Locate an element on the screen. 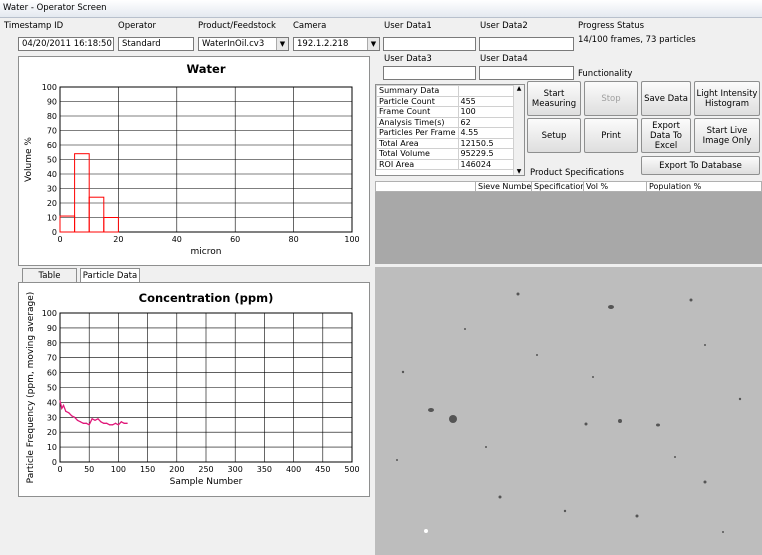 Image resolution: width=762 pixels, height=555 pixels. y-tick-label: 70 is located at coordinates (52, 358).